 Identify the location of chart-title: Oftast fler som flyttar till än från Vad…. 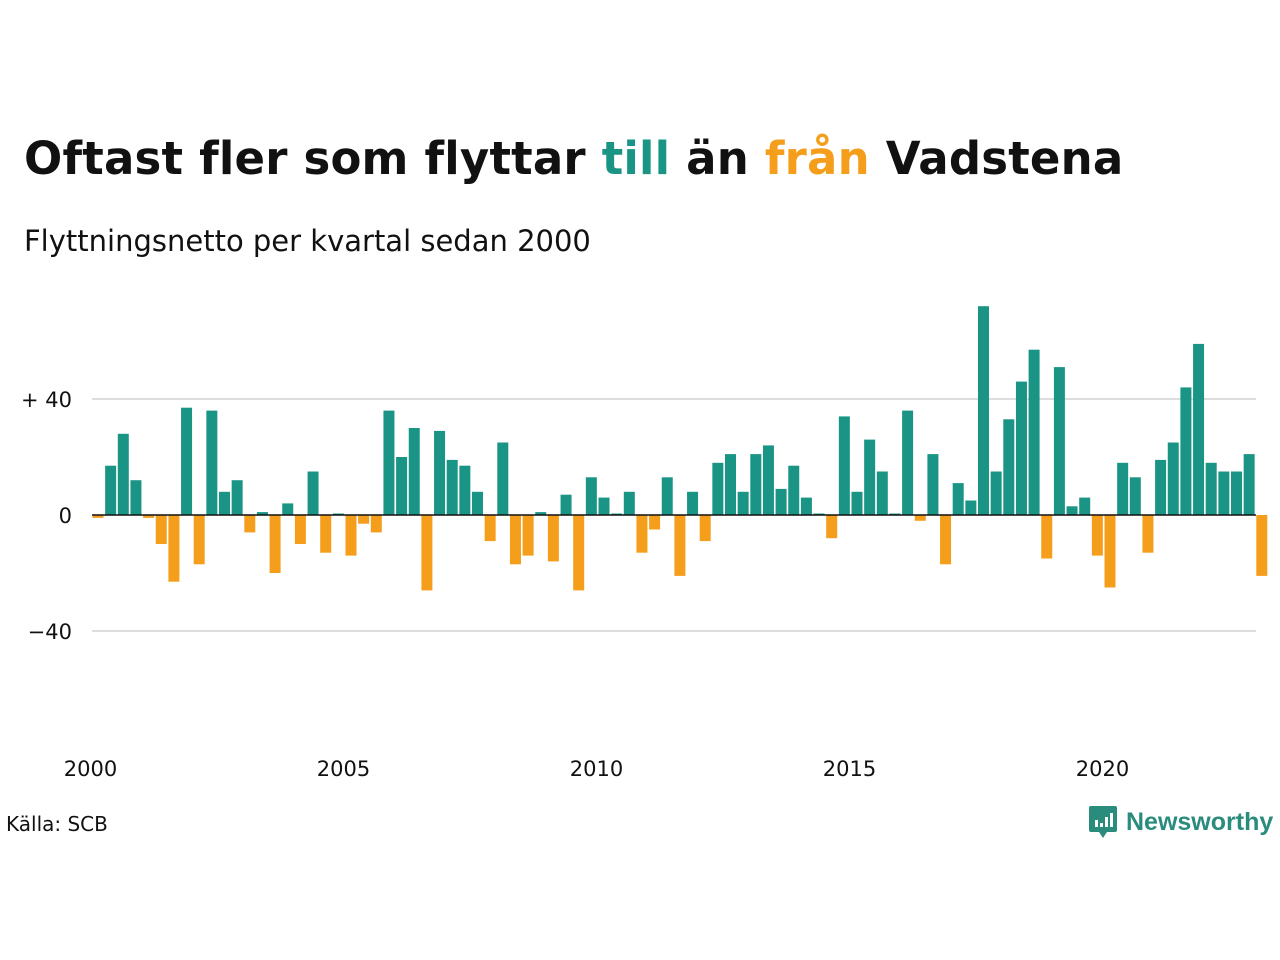
(573, 158).